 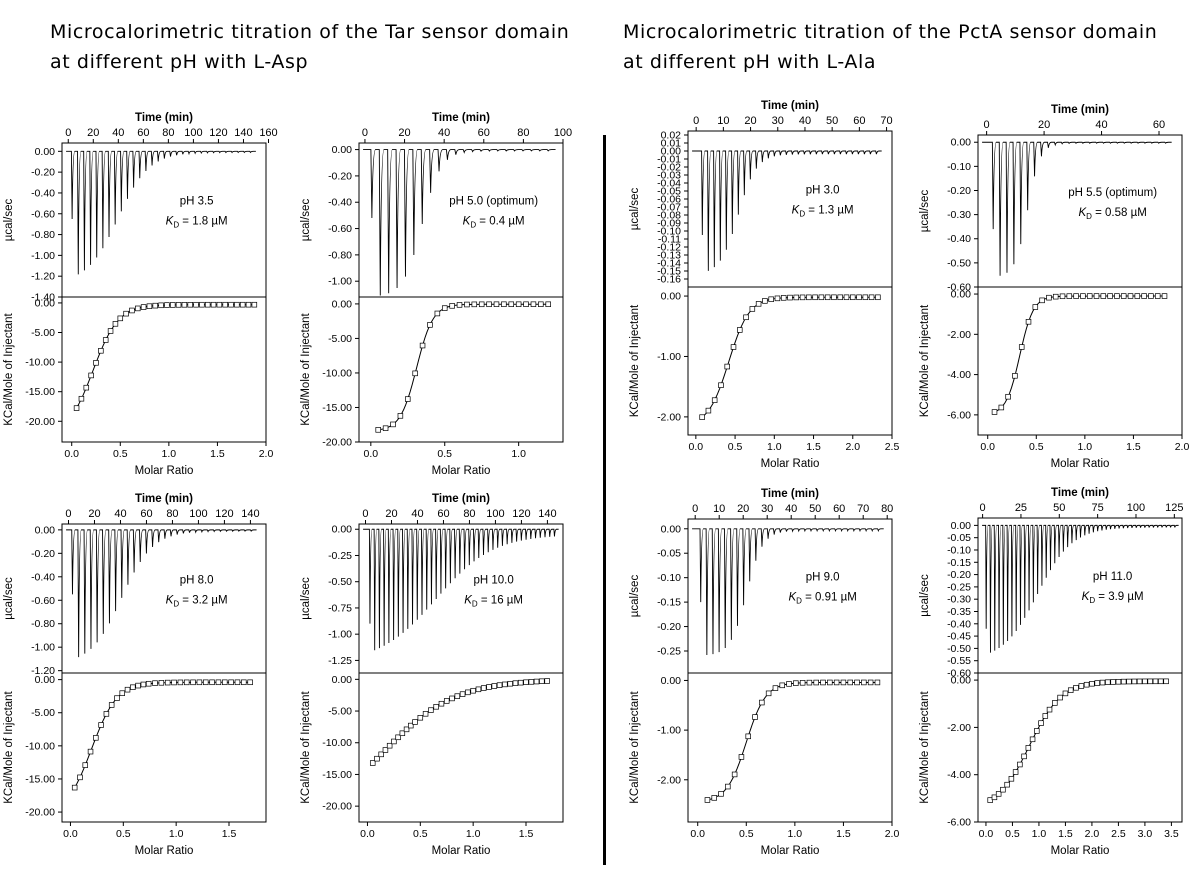 I want to click on raw-y-axis-label: µcal/sec, so click(x=635, y=596).